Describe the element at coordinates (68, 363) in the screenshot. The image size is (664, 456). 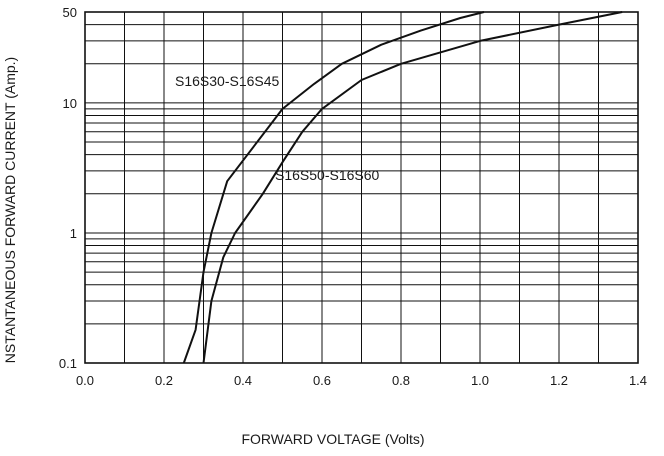
I see `y-tick-label: 0.1` at that location.